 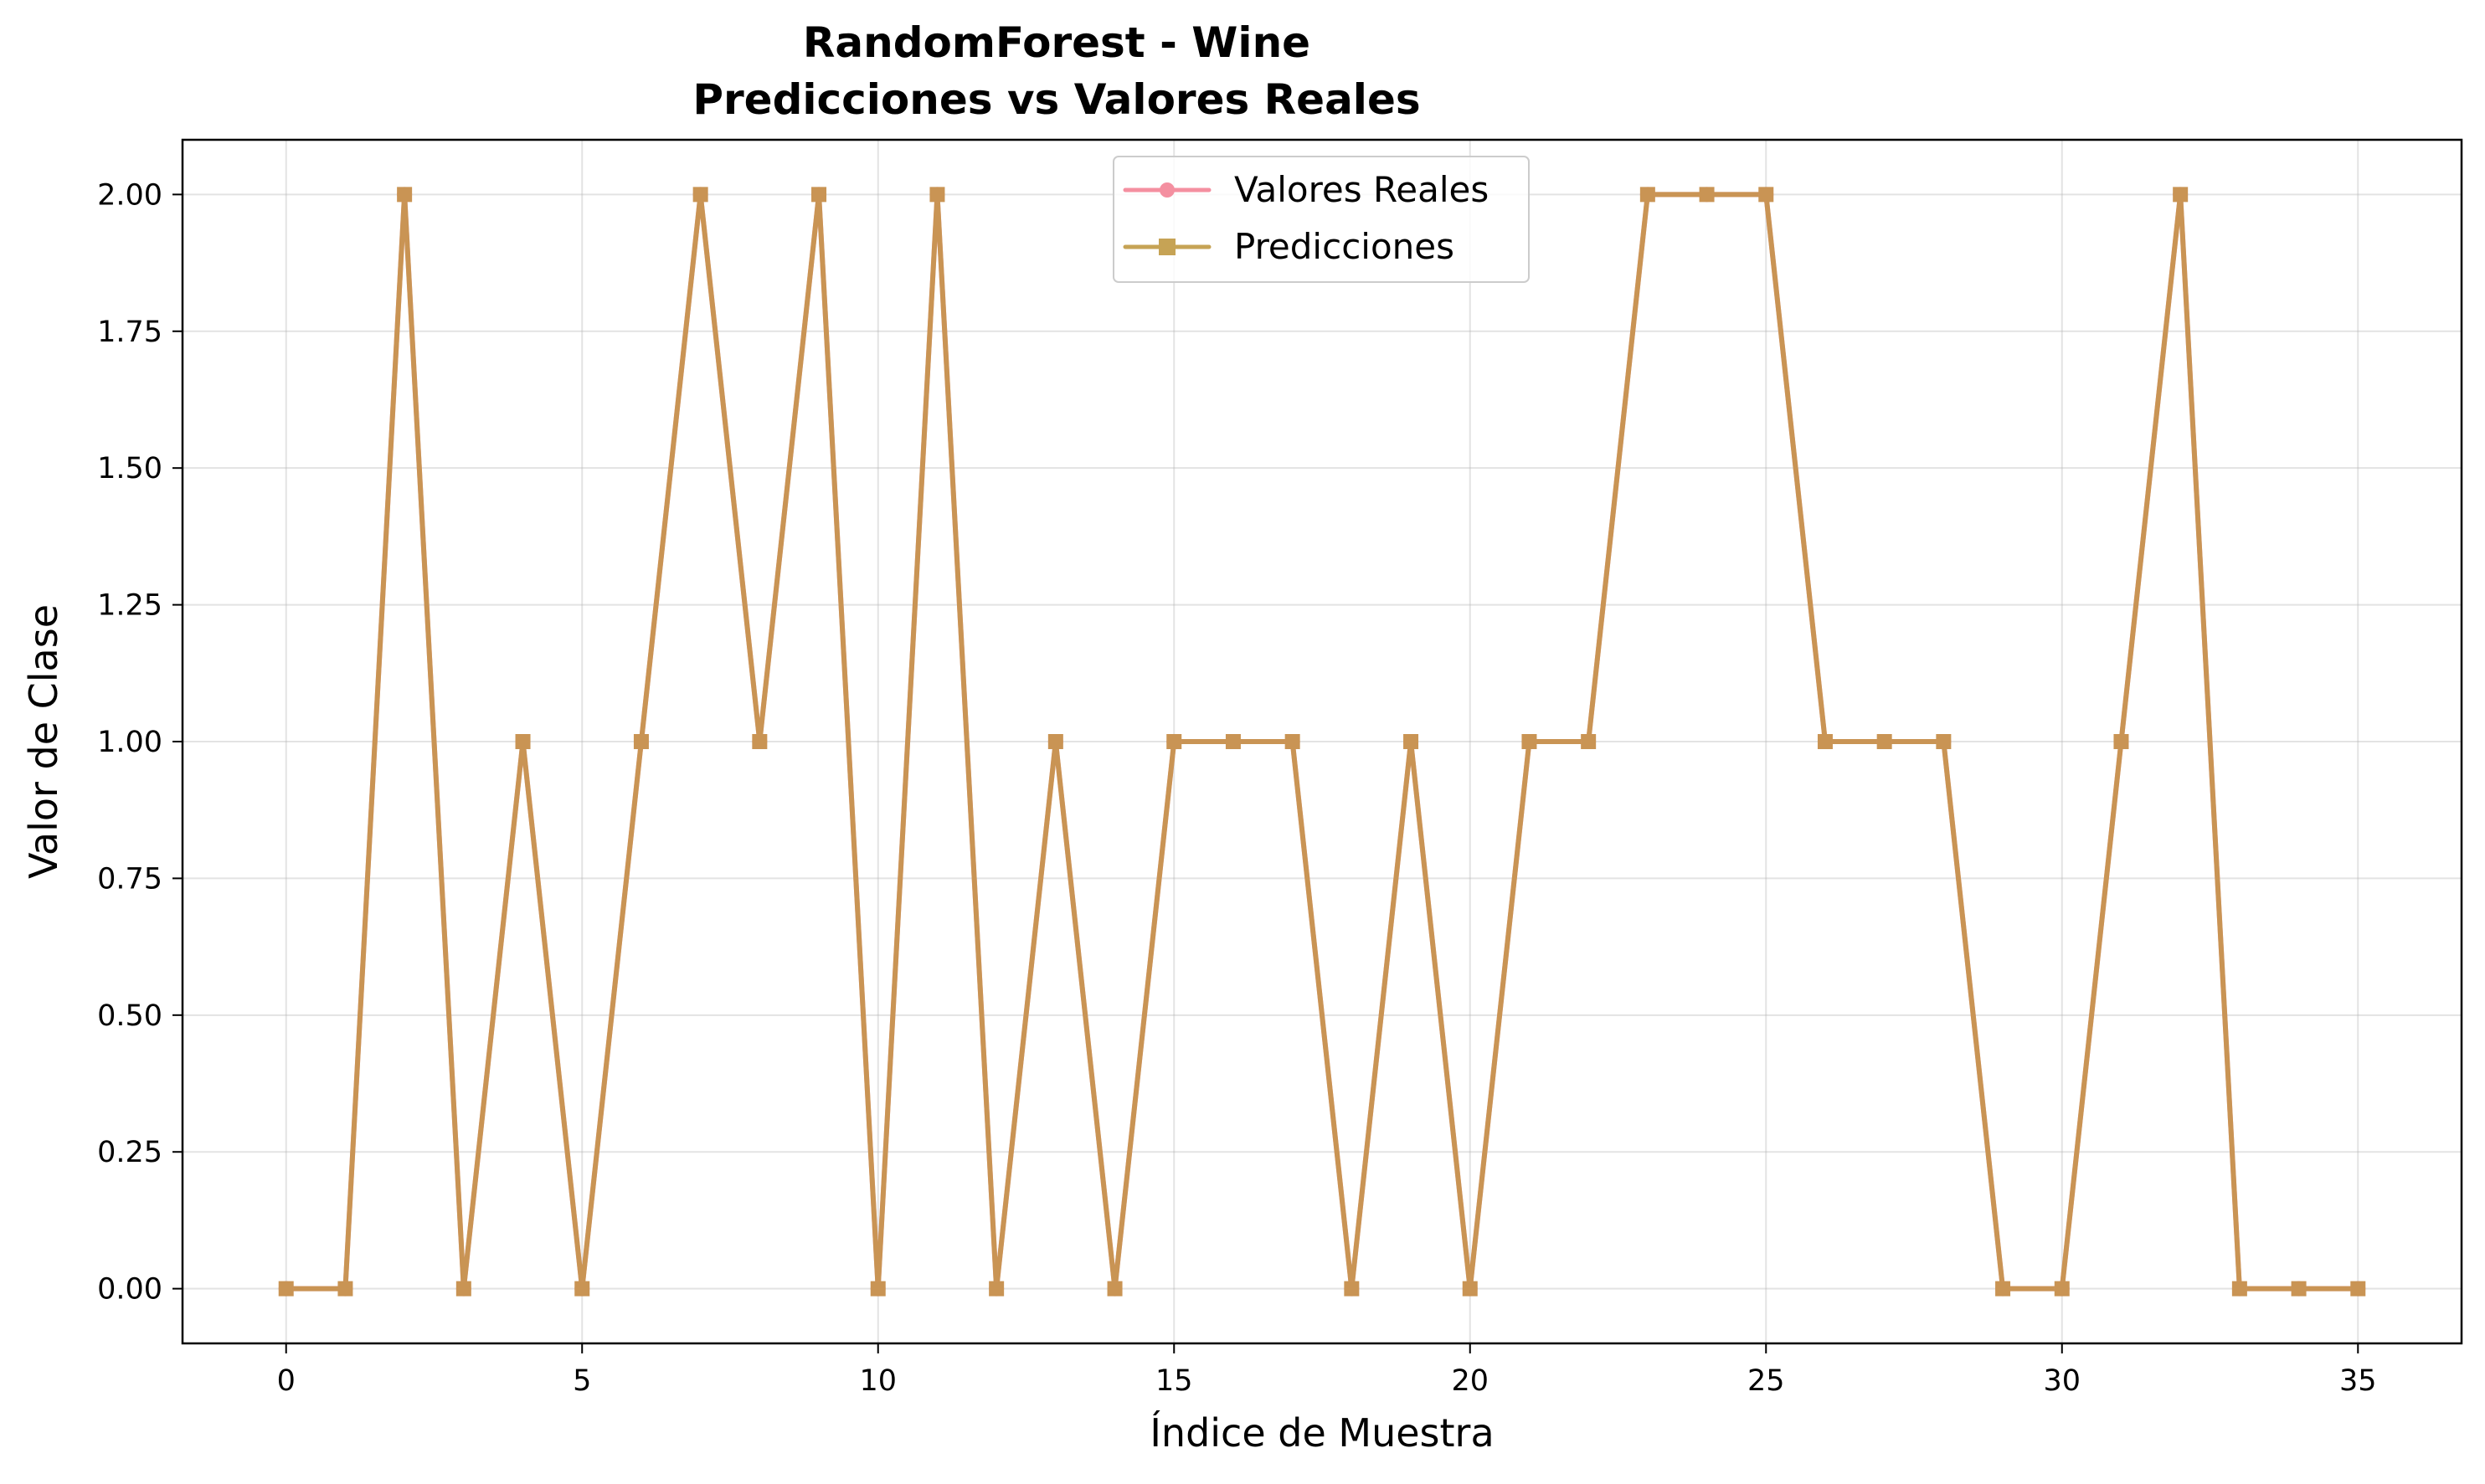 What do you see at coordinates (129, 742) in the screenshot?
I see `y-tick-label: 1.00` at bounding box center [129, 742].